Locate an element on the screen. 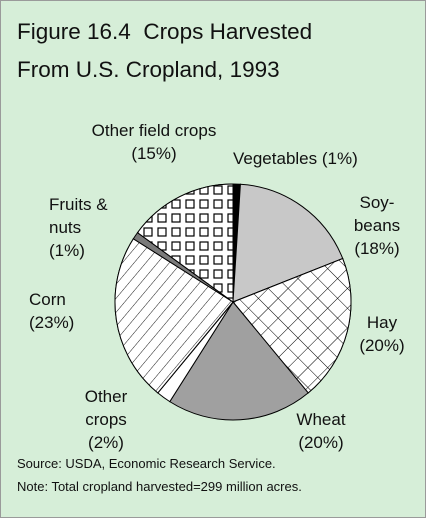 Image resolution: width=426 pixels, height=518 pixels. category-name: Hay is located at coordinates (382, 322).